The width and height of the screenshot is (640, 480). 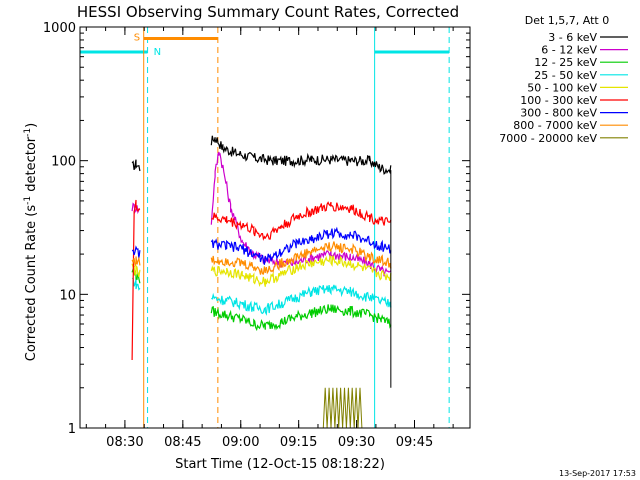 What do you see at coordinates (555, 125) in the screenshot?
I see `legend-label: 800 - 7000 keV` at bounding box center [555, 125].